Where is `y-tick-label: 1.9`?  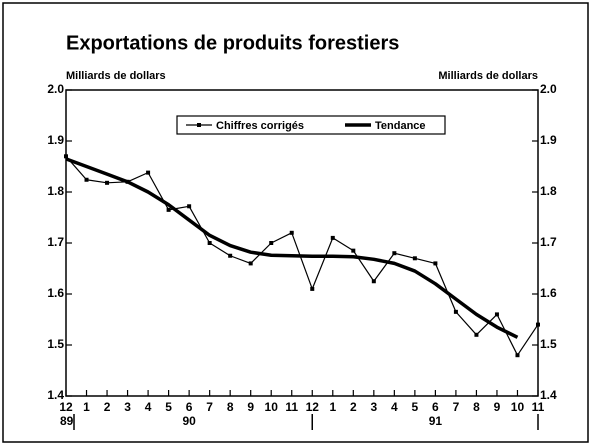 y-tick-label: 1.9 is located at coordinates (55, 140).